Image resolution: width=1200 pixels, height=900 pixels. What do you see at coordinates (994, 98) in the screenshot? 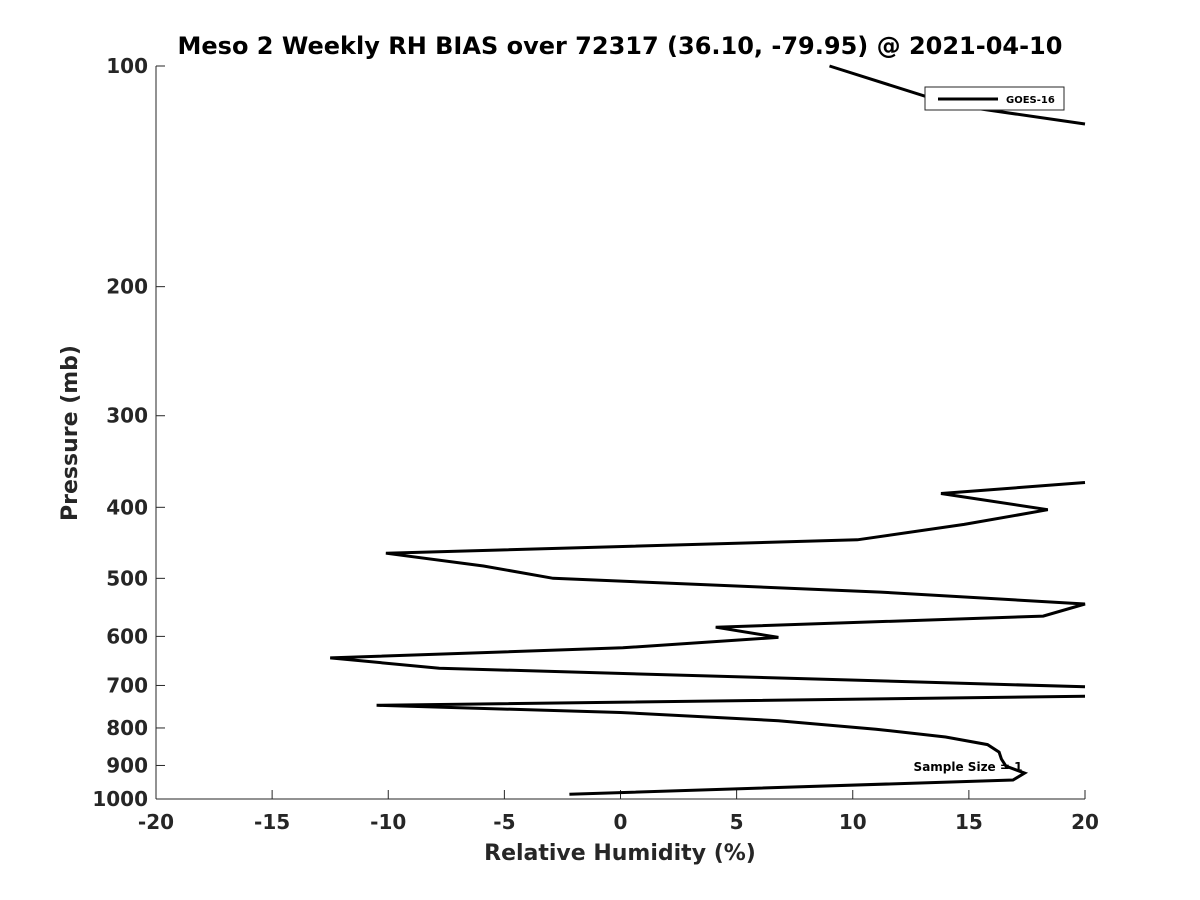
I see `legend: GOES-16` at bounding box center [994, 98].